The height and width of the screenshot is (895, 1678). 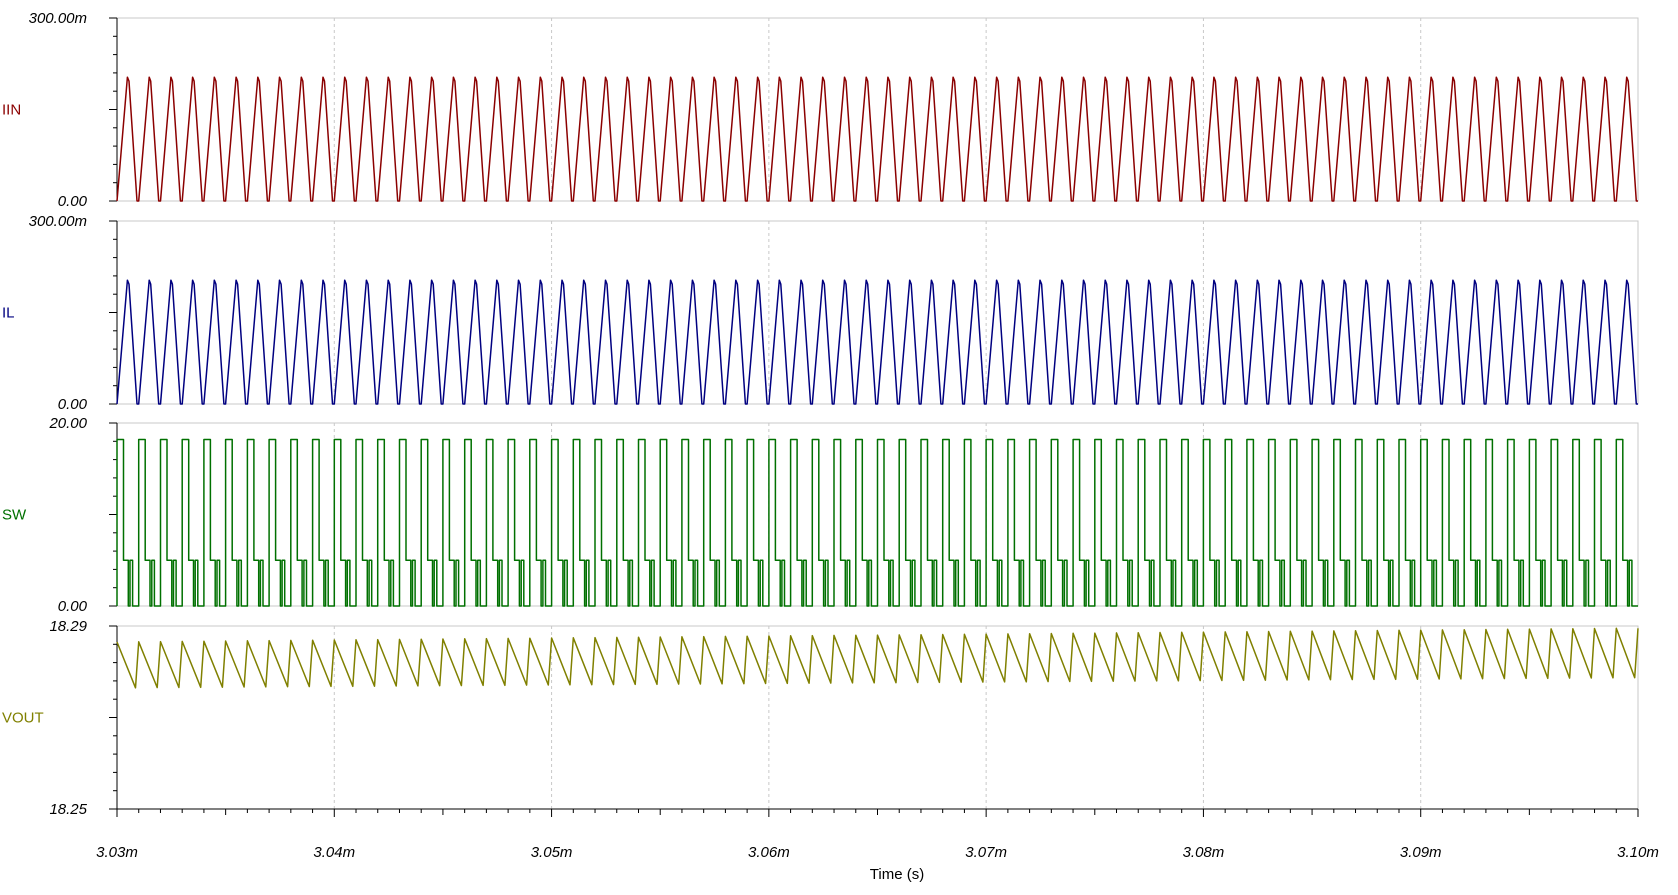 What do you see at coordinates (117, 852) in the screenshot?
I see `x-tick-label: 3.03m` at bounding box center [117, 852].